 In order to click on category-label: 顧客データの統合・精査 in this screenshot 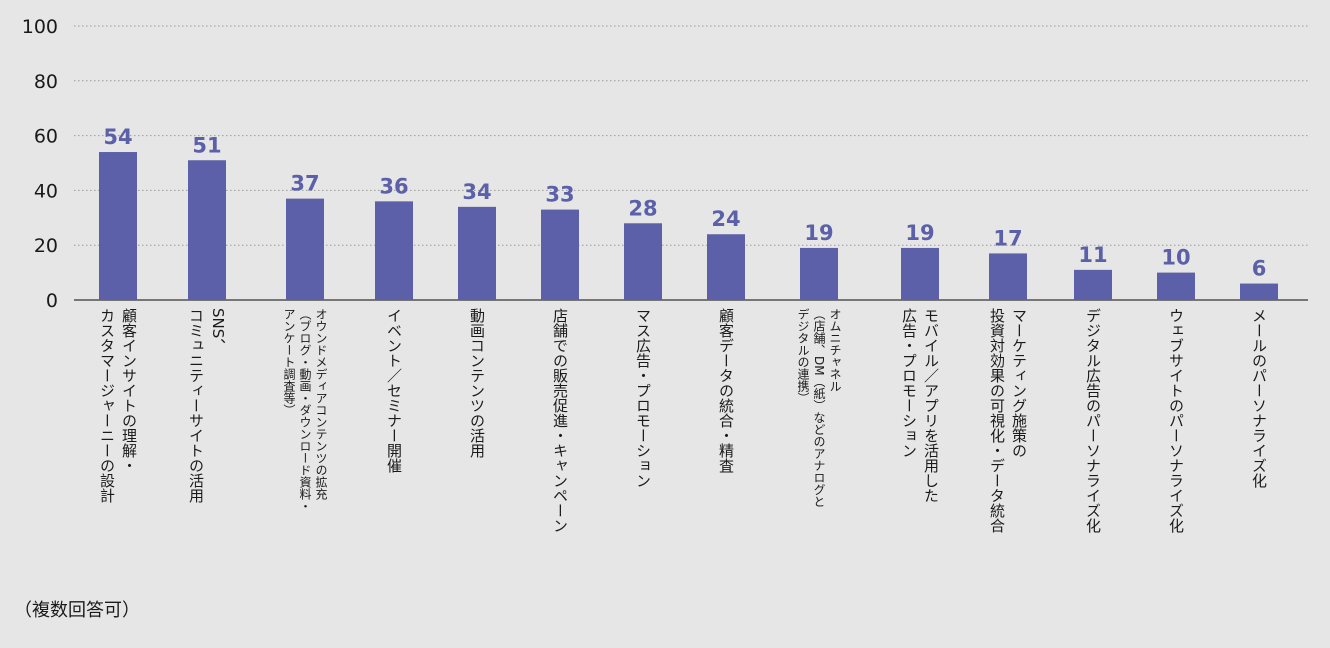, I will do `click(726, 390)`.